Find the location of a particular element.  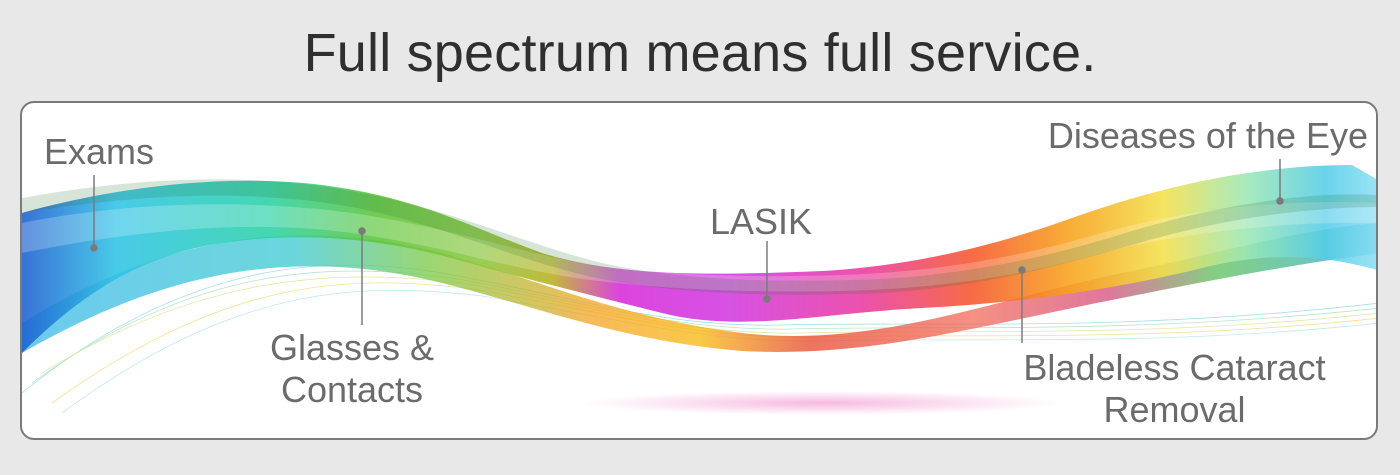

page-title: Full spectrum means full service. is located at coordinates (700, 53).